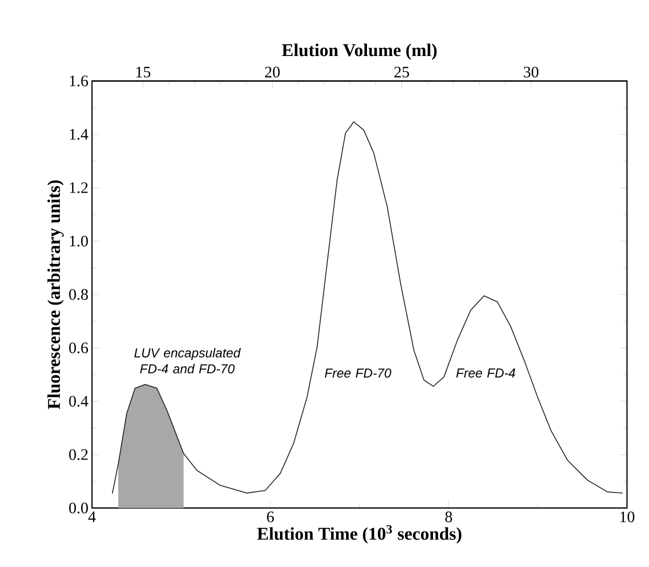  Describe the element at coordinates (143, 72) in the screenshot. I see `x2-tick-label: 15` at that location.